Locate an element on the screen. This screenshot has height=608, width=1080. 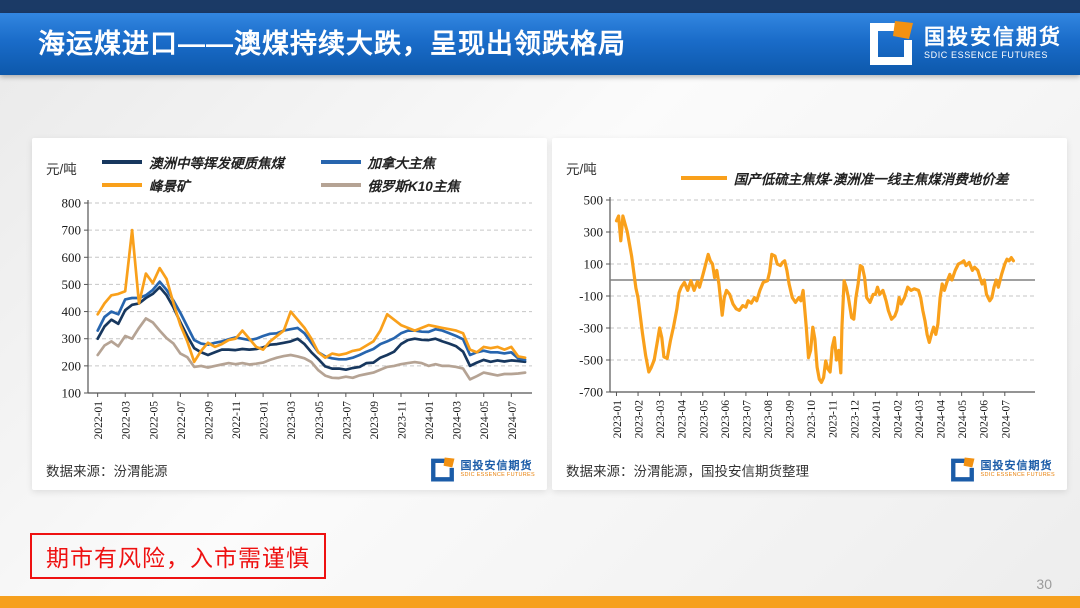
left-chart-watermark-logo: 国投安信期货 SDIC ESSENCE FUTURES is located at coordinates (482, 469).